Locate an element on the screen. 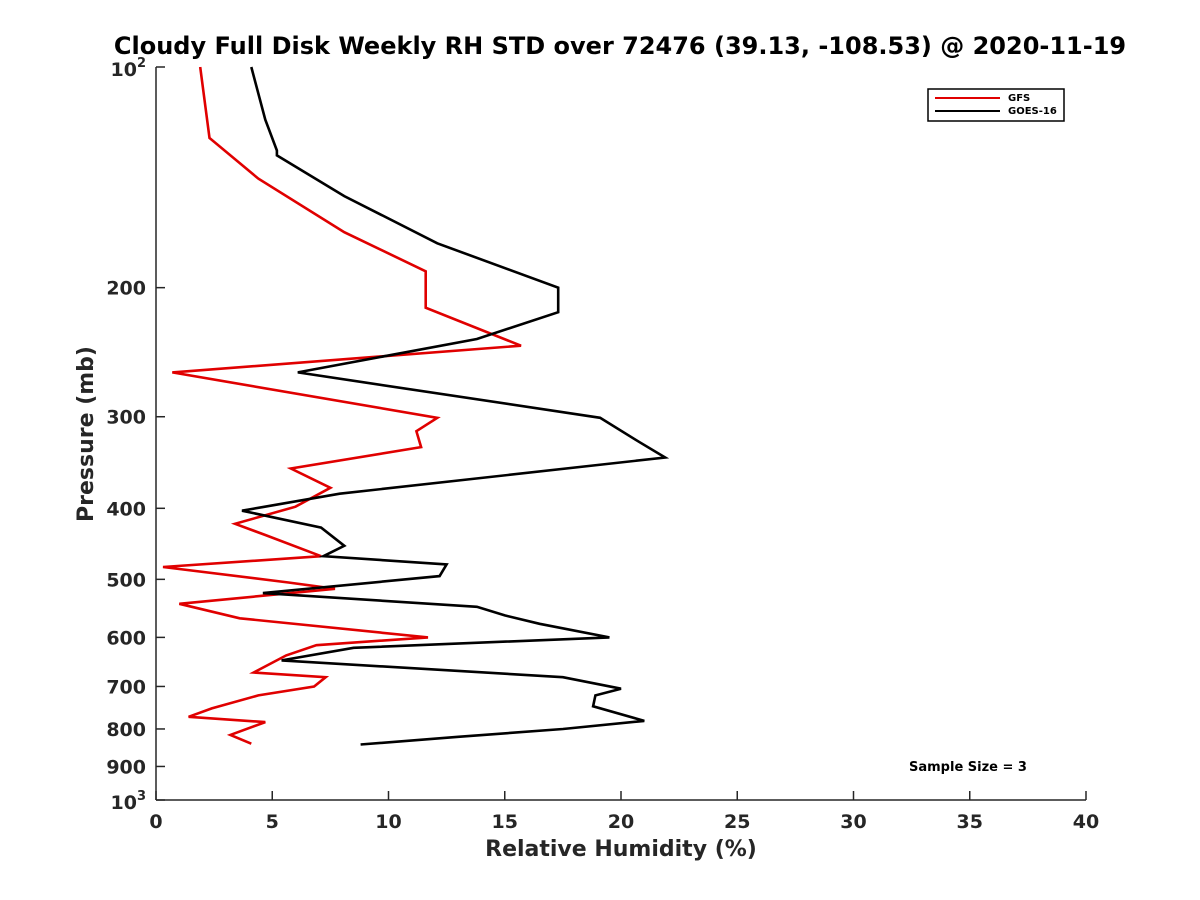 This screenshot has height=900, width=1200. y-tick-label: 400 is located at coordinates (126, 509).